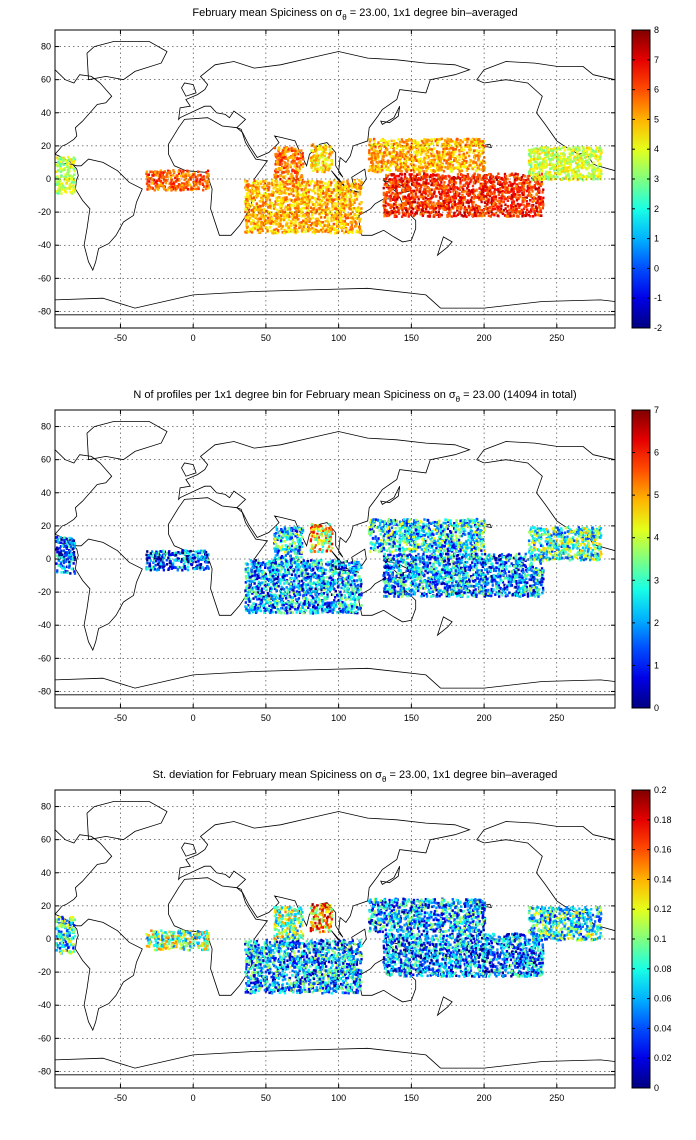  Describe the element at coordinates (444, 246) in the screenshot. I see `coastline` at that location.